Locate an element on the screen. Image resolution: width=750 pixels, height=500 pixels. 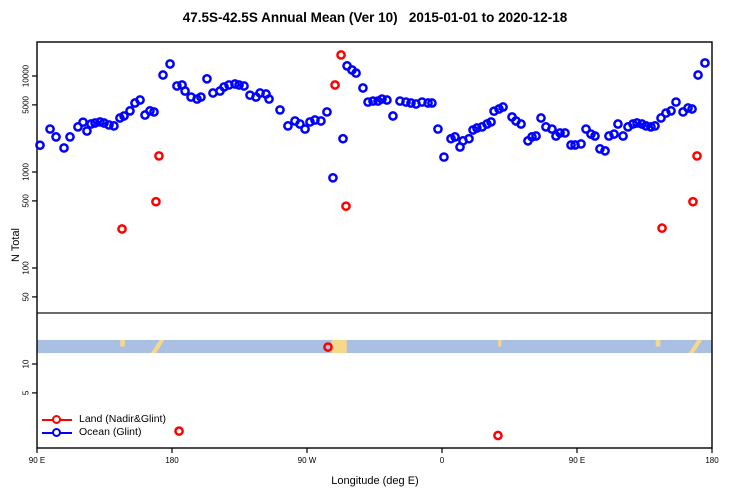
land-marker-icon is located at coordinates (57, 419).